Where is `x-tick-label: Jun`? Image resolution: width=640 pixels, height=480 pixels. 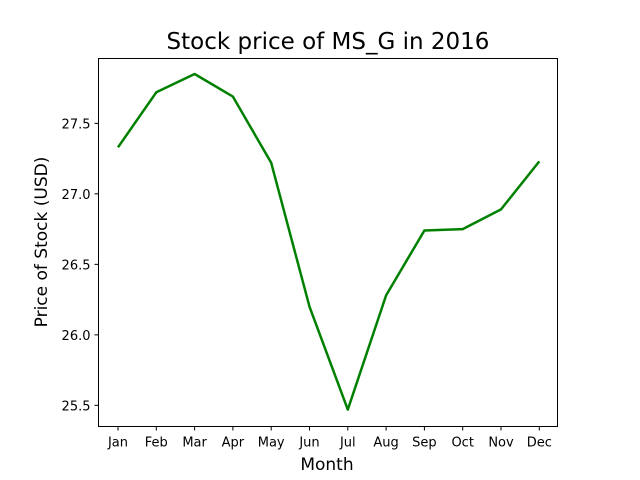
x-tick-label: Jun is located at coordinates (308, 443).